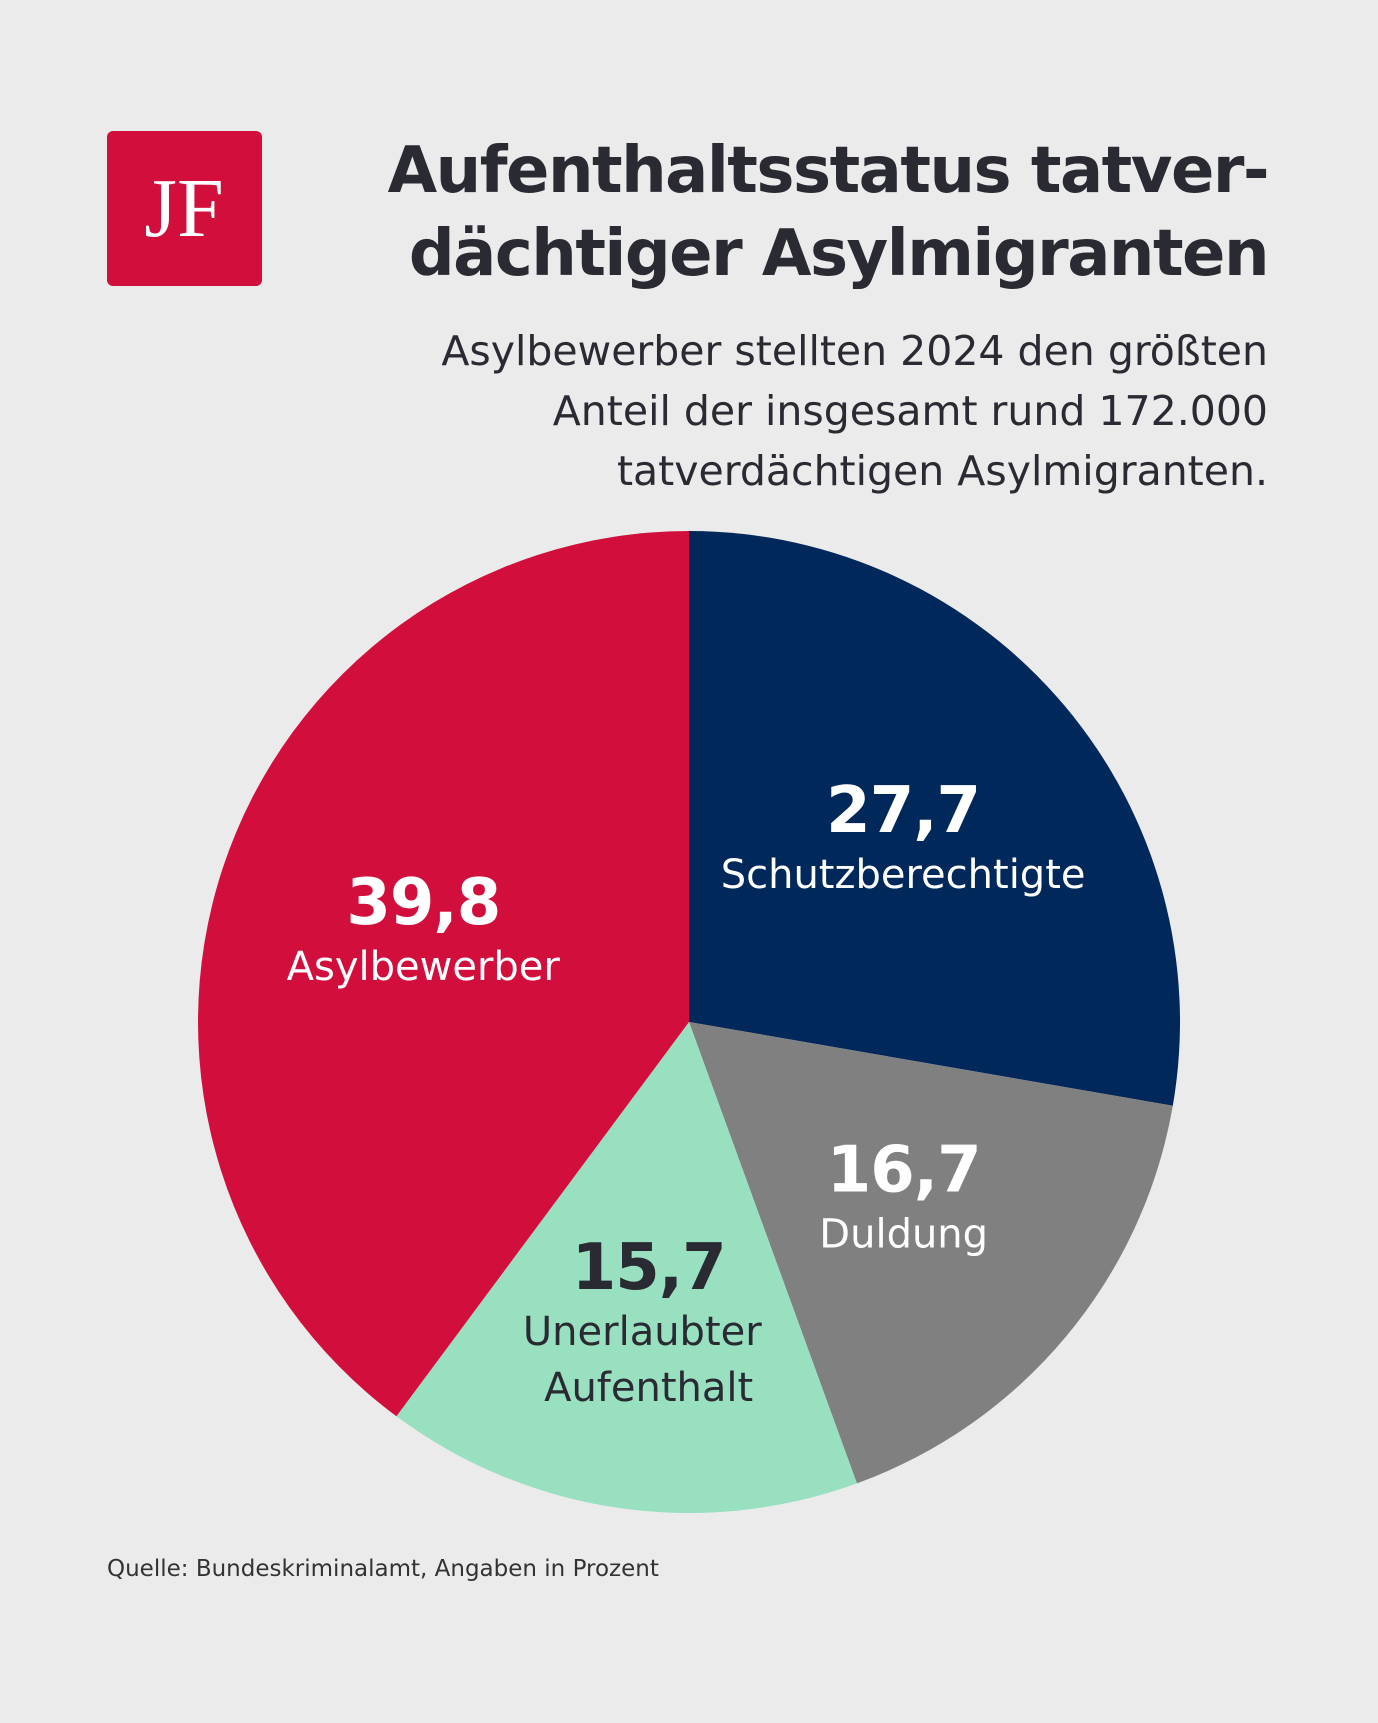 The height and width of the screenshot is (1723, 1378). I want to click on value-label: 27,7, so click(903, 811).